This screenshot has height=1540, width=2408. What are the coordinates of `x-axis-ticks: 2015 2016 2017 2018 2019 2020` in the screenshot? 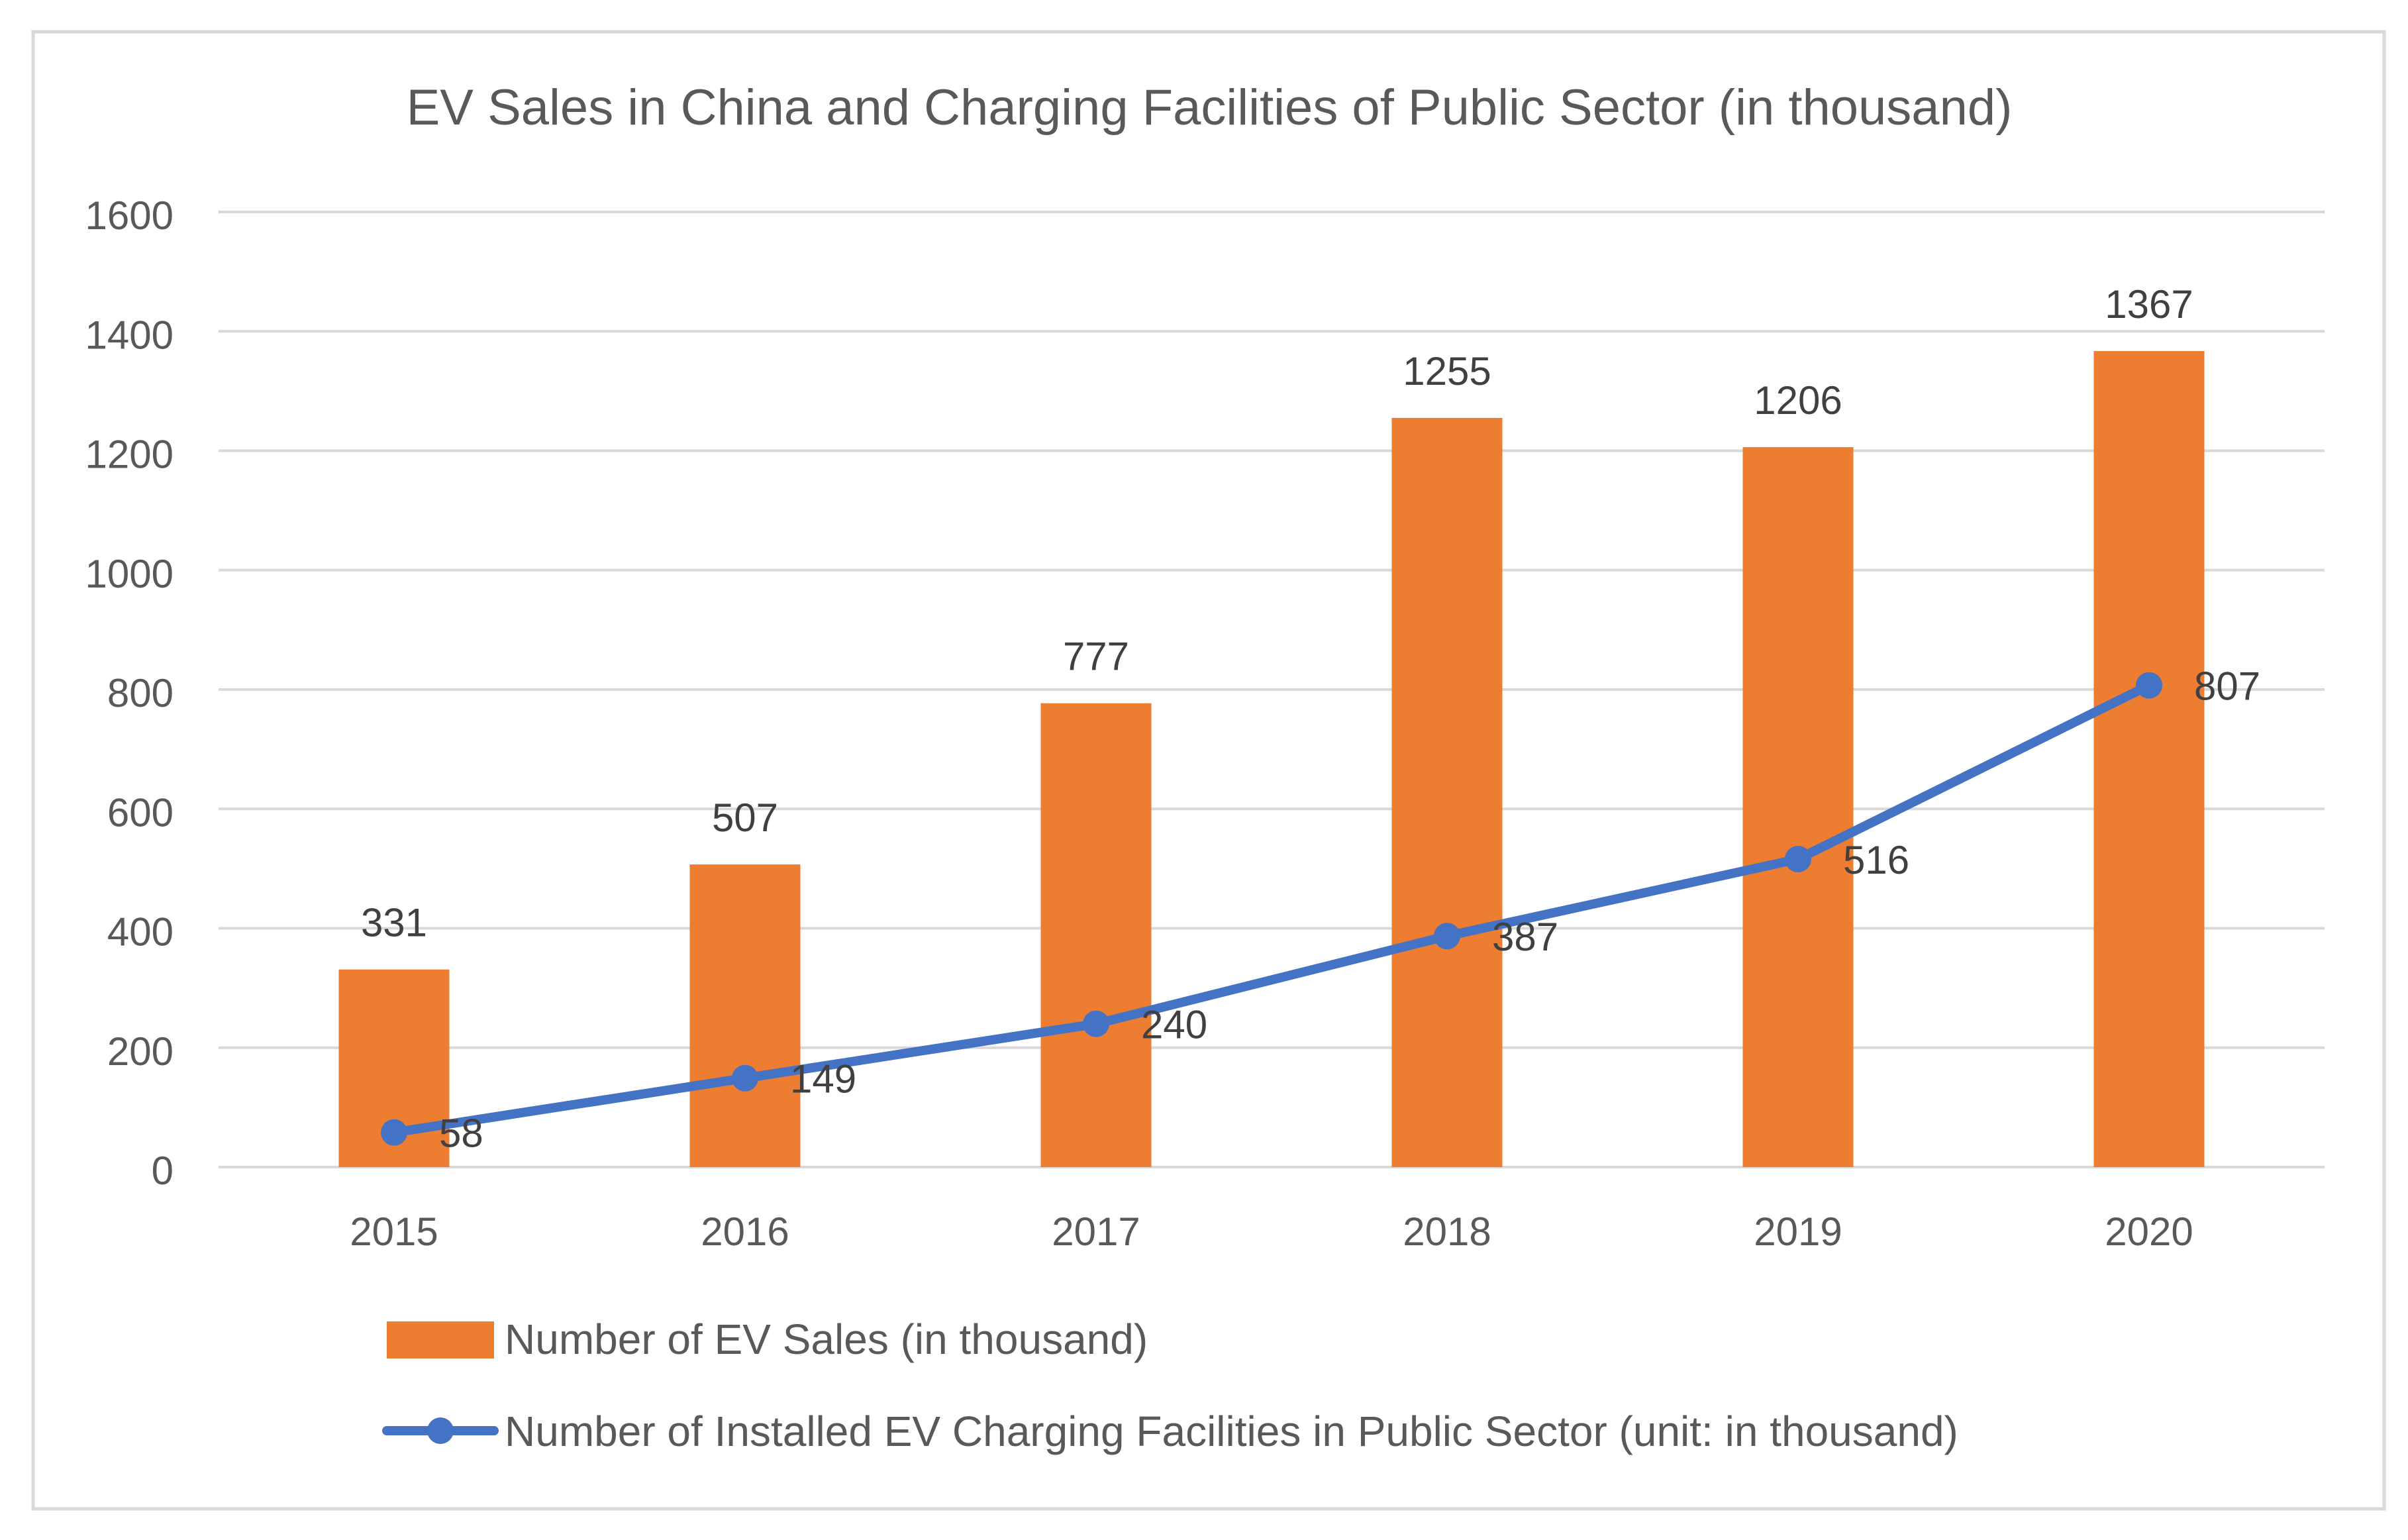 It's located at (1271, 1232).